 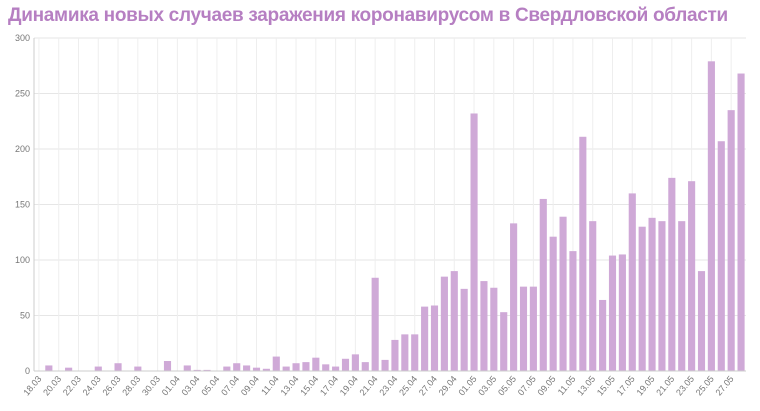 What do you see at coordinates (662, 296) in the screenshot?
I see `bar-20.05` at bounding box center [662, 296].